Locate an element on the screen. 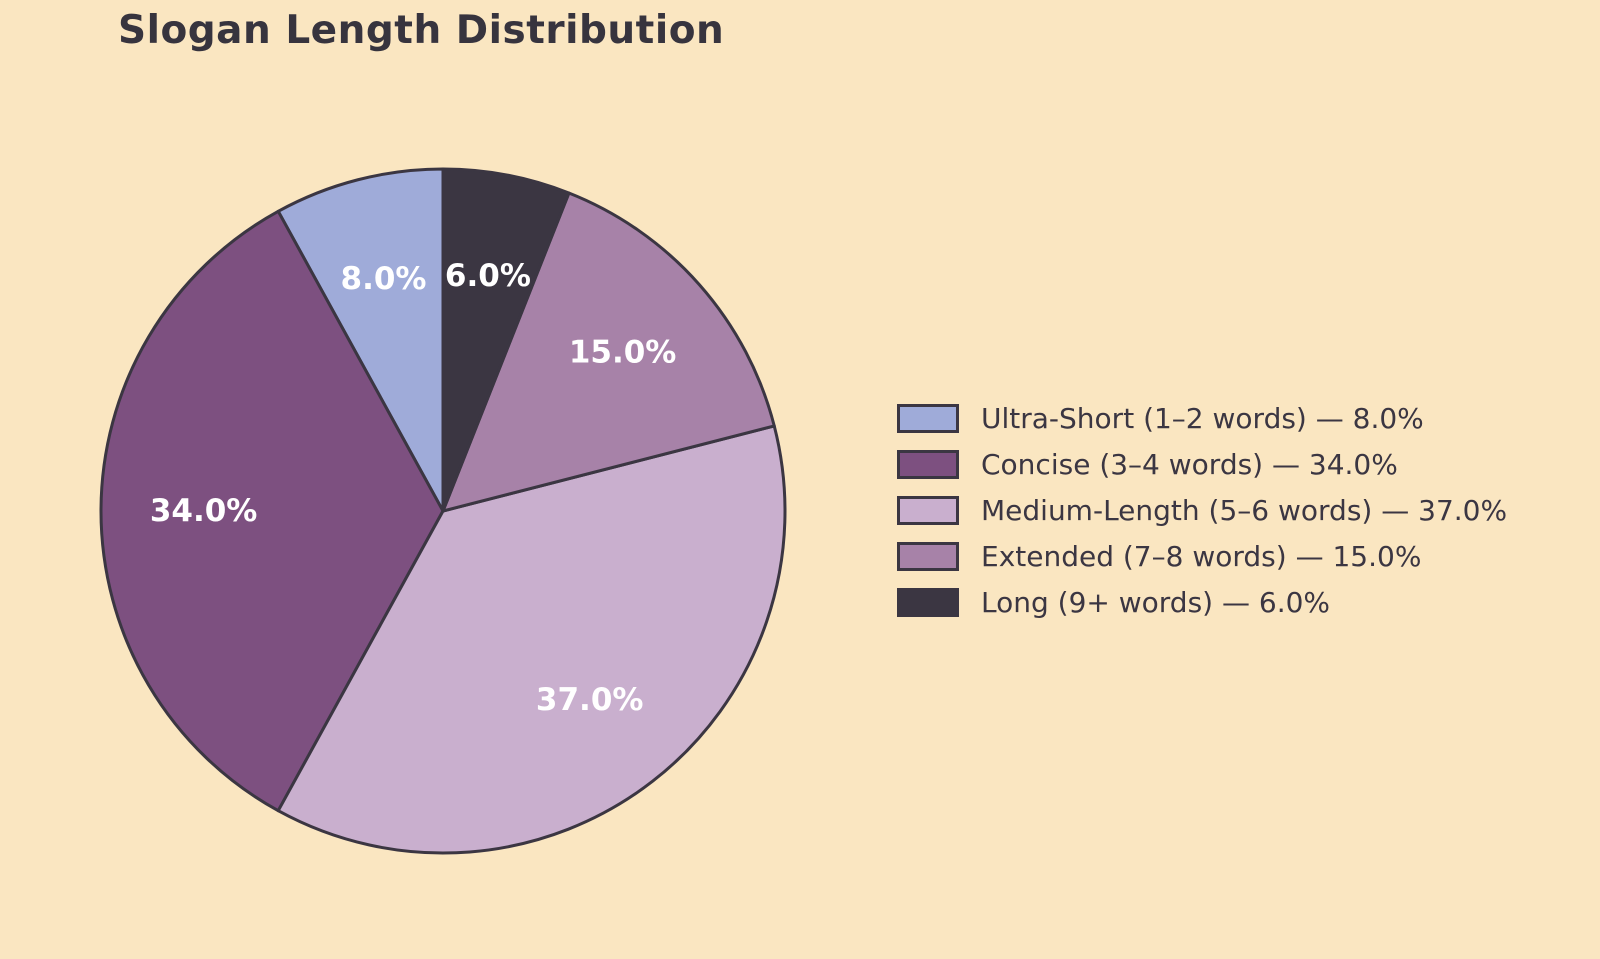 This screenshot has width=1600, height=959. pie-slice-percentage-label: 15.0% is located at coordinates (623, 353).